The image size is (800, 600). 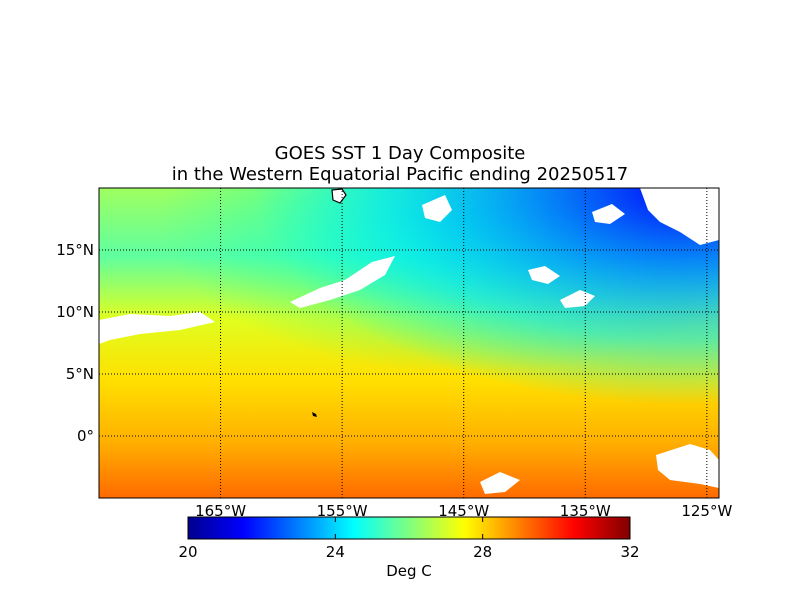 What do you see at coordinates (187, 552) in the screenshot?
I see `colorbar-tick-label: 20` at bounding box center [187, 552].